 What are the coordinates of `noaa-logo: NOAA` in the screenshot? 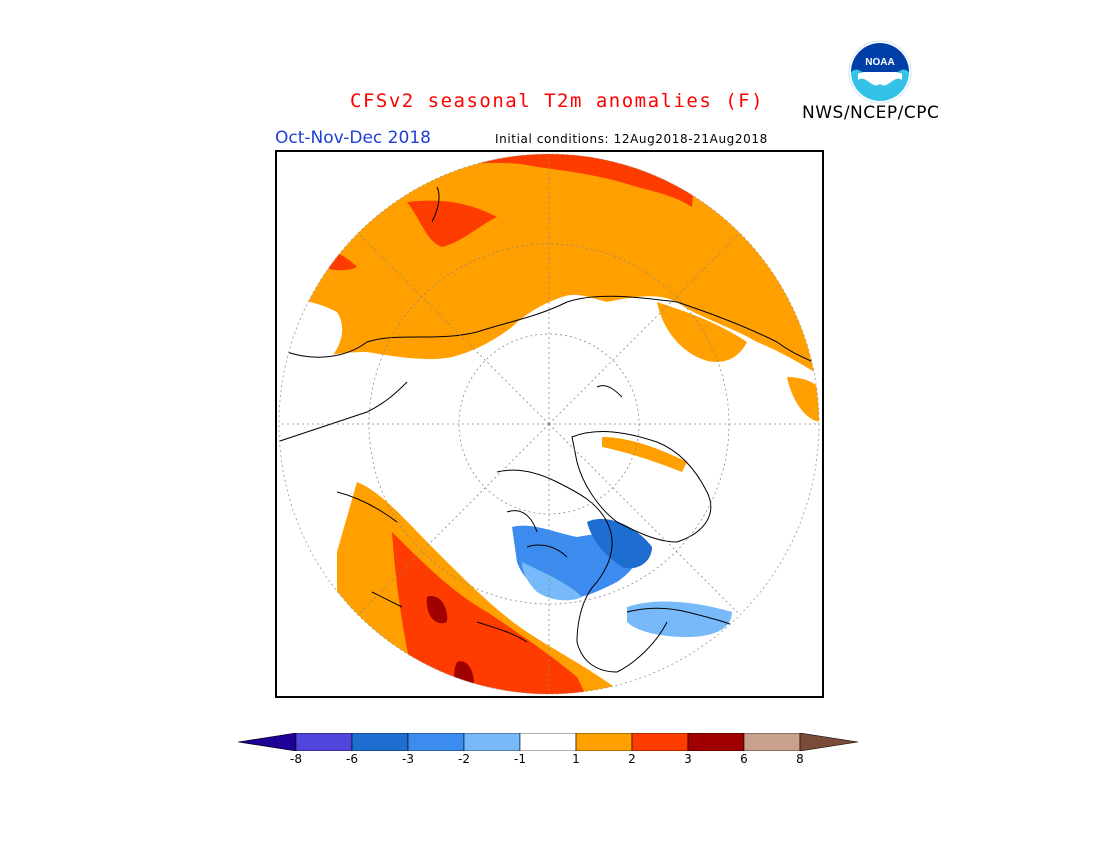 It's located at (880, 72).